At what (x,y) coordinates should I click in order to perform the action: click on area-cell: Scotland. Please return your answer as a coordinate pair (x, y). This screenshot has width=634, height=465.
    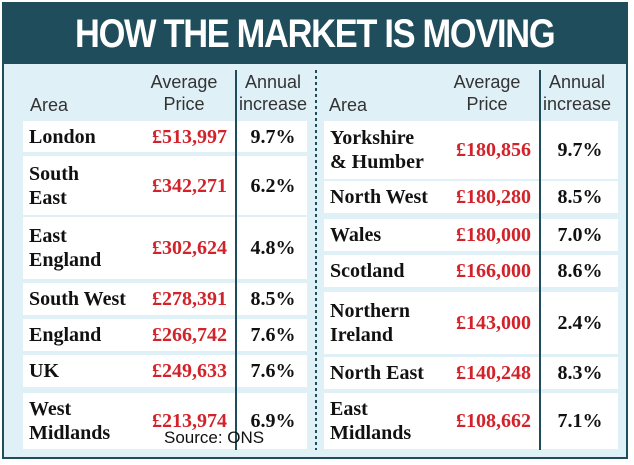
    Looking at the image, I should click on (367, 271).